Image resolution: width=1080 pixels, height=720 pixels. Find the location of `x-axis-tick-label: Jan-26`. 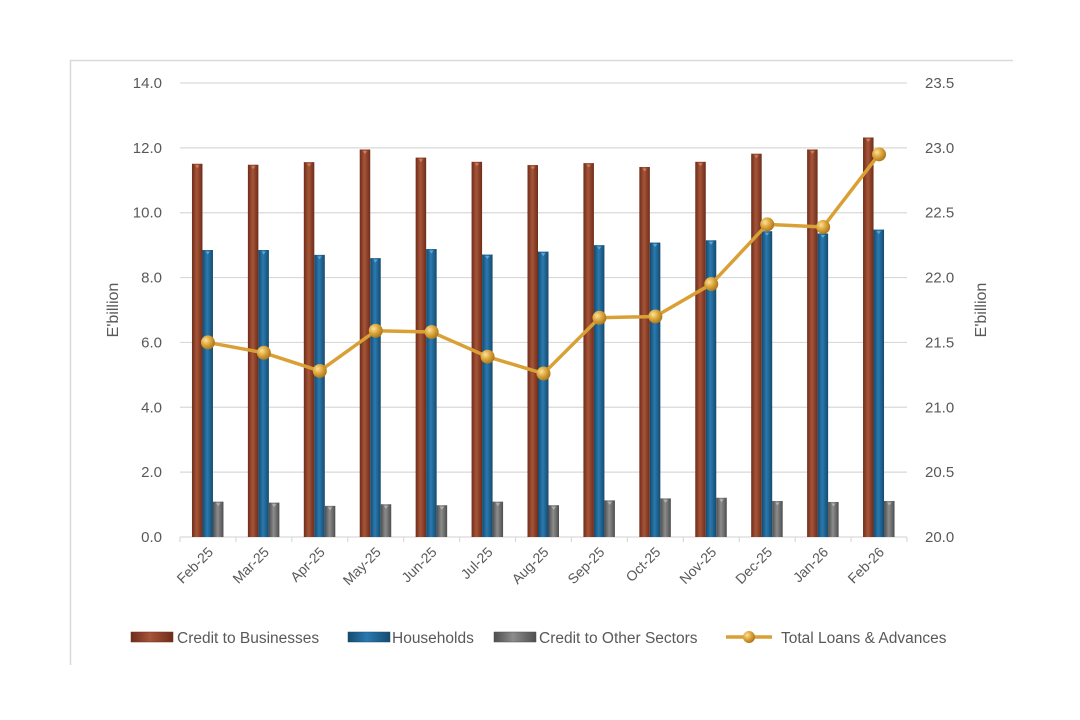

x-axis-tick-label: Jan-26 is located at coordinates (811, 565).